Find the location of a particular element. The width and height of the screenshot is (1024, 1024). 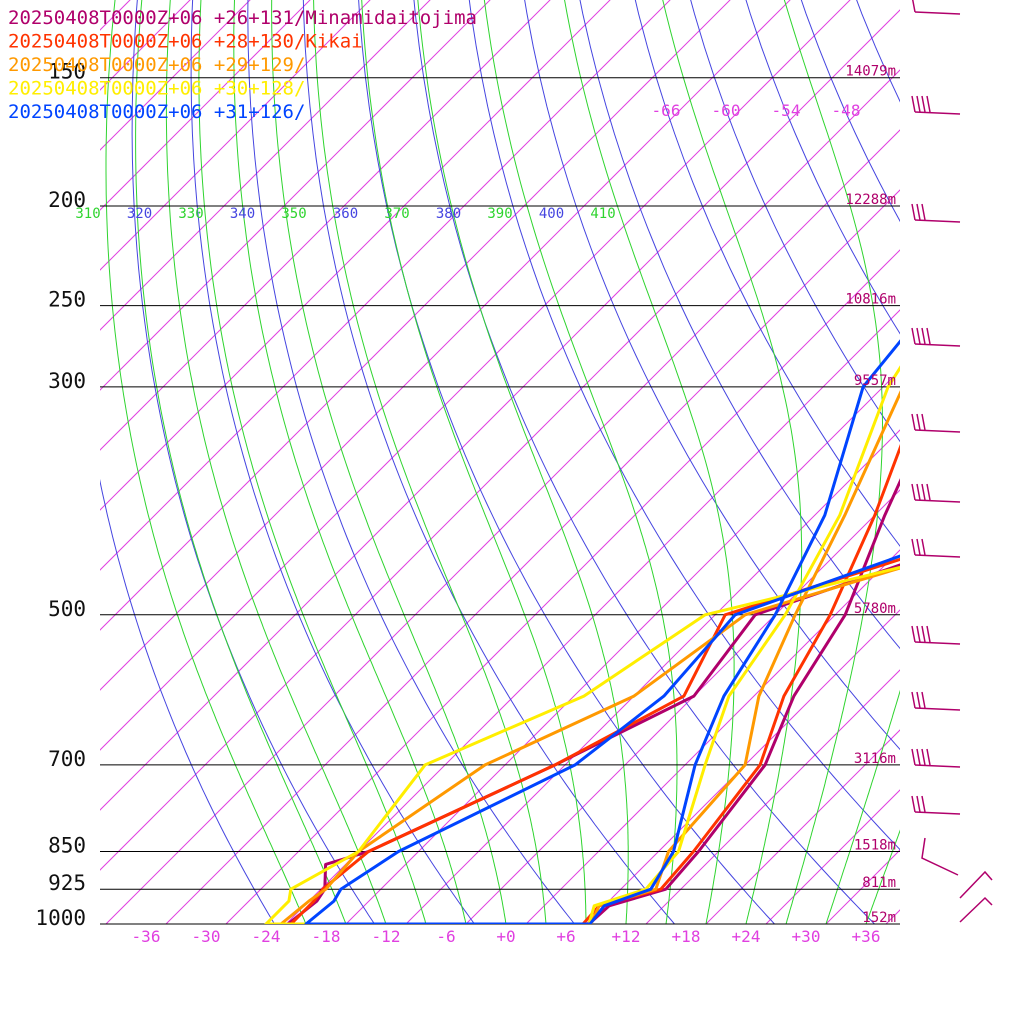

theta-label: 340 is located at coordinates (242, 214).